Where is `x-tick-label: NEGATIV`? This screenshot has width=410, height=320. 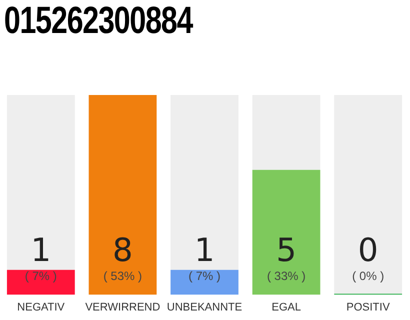 x-tick-label: NEGATIV is located at coordinates (41, 307).